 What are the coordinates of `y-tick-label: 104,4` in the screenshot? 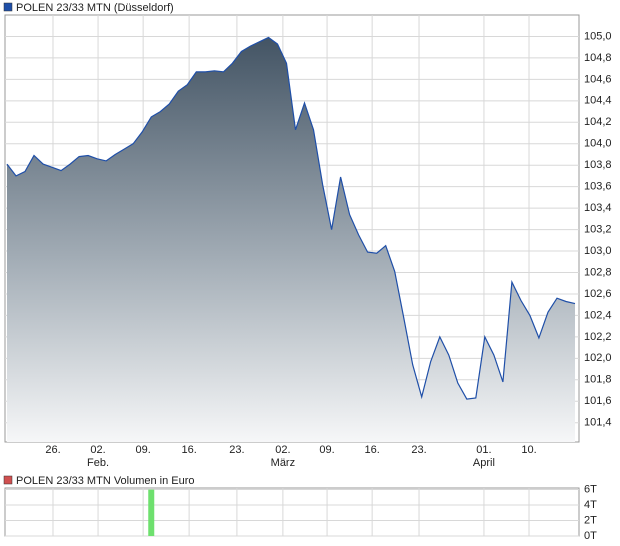 It's located at (598, 101).